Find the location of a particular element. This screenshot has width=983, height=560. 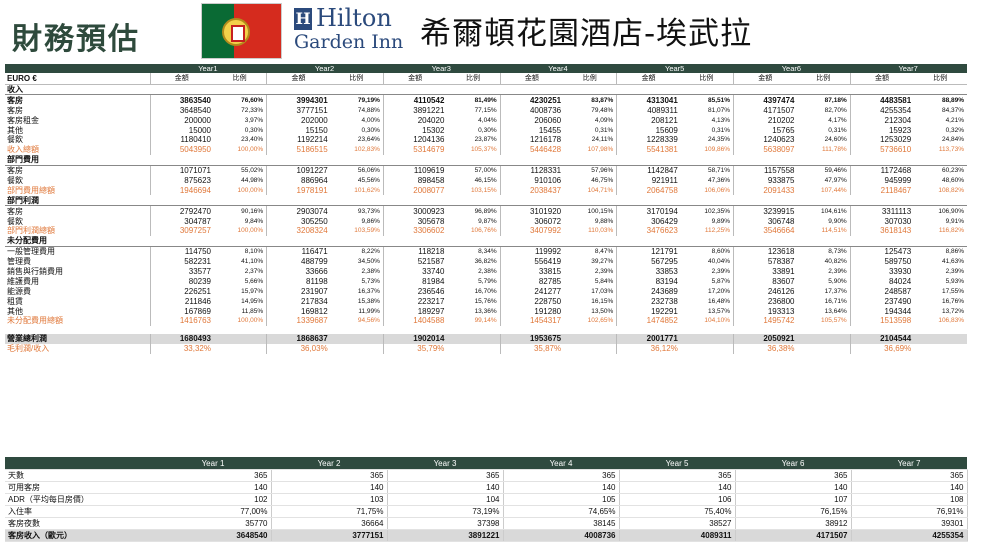

row-label: 未分配費用總額 is located at coordinates (35, 321).